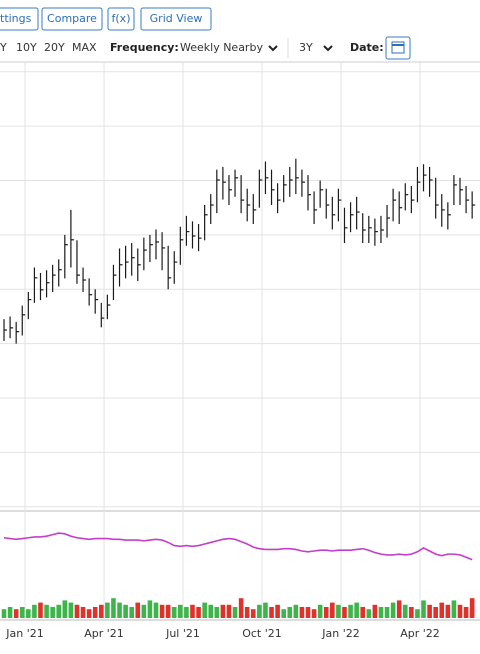 The width and height of the screenshot is (480, 654). I want to click on grid-view-button: Grid View, so click(176, 19).